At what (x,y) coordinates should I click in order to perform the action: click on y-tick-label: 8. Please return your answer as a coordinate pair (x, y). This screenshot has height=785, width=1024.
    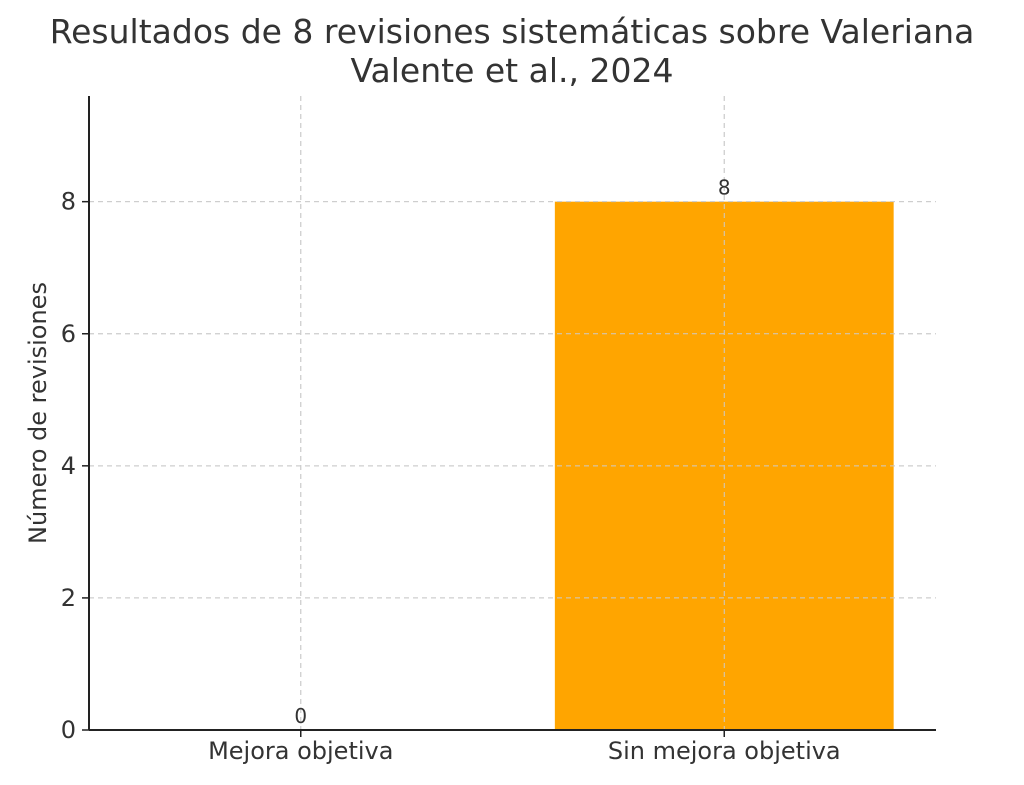
    Looking at the image, I should click on (68, 202).